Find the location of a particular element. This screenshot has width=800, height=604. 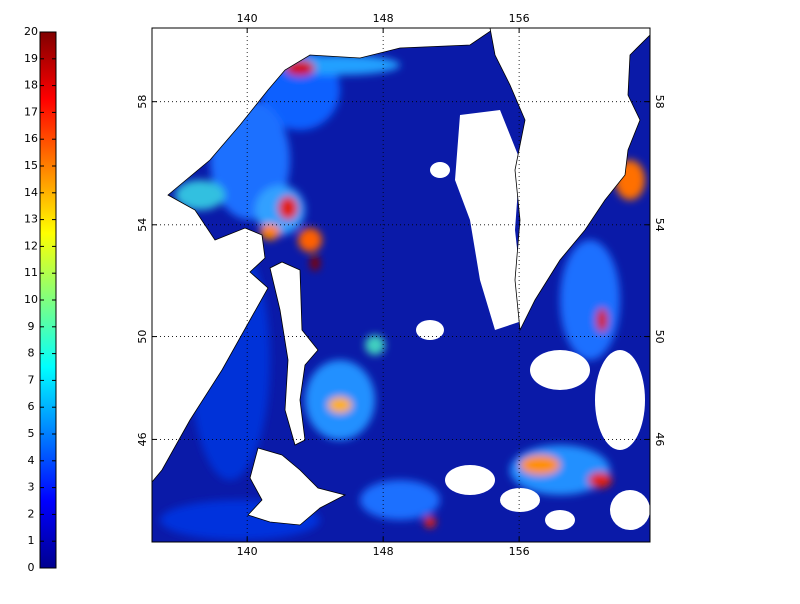

colorbar-tick-label: 16 is located at coordinates (31, 138).